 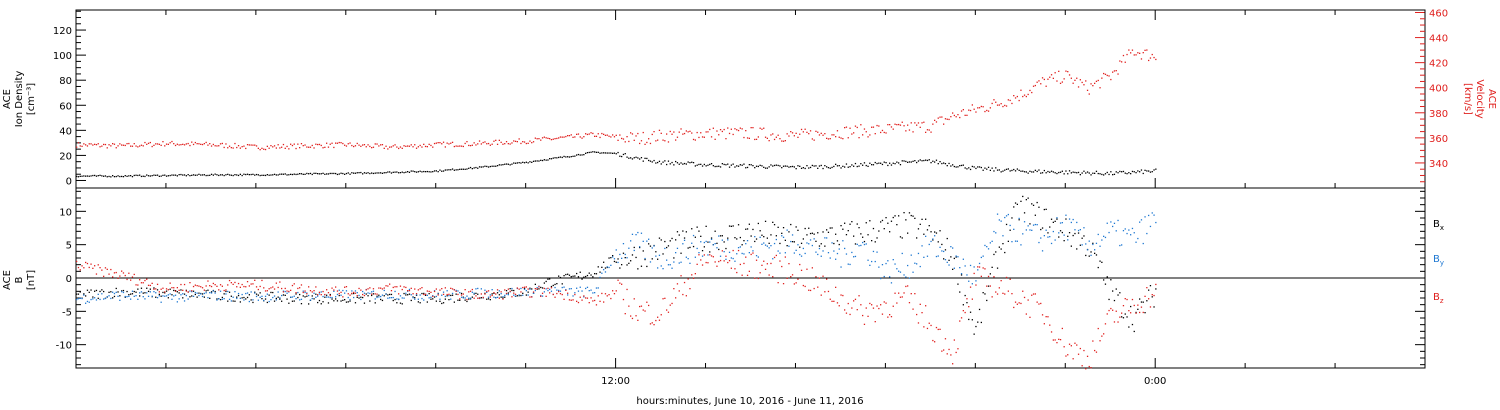 What do you see at coordinates (31, 99) in the screenshot?
I see `top-left-label-line3: [cm⁻³]` at bounding box center [31, 99].